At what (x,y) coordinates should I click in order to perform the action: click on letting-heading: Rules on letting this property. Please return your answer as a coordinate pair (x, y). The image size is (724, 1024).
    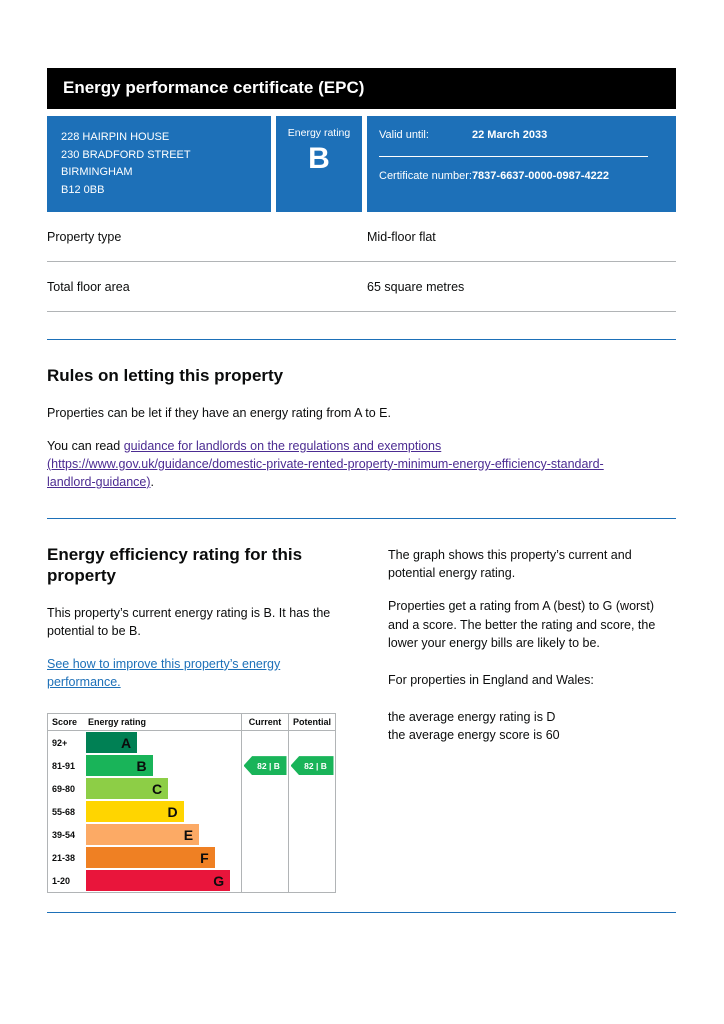
    Looking at the image, I should click on (165, 376).